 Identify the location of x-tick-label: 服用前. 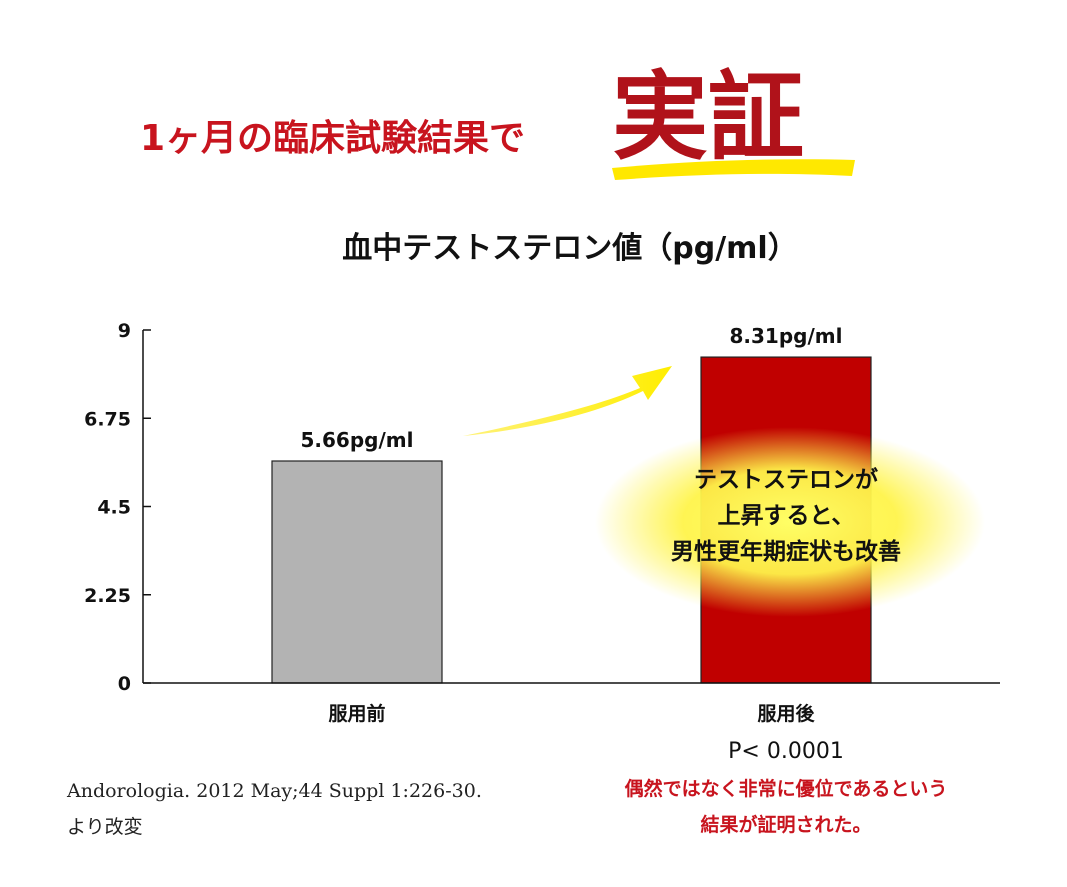
(356, 713).